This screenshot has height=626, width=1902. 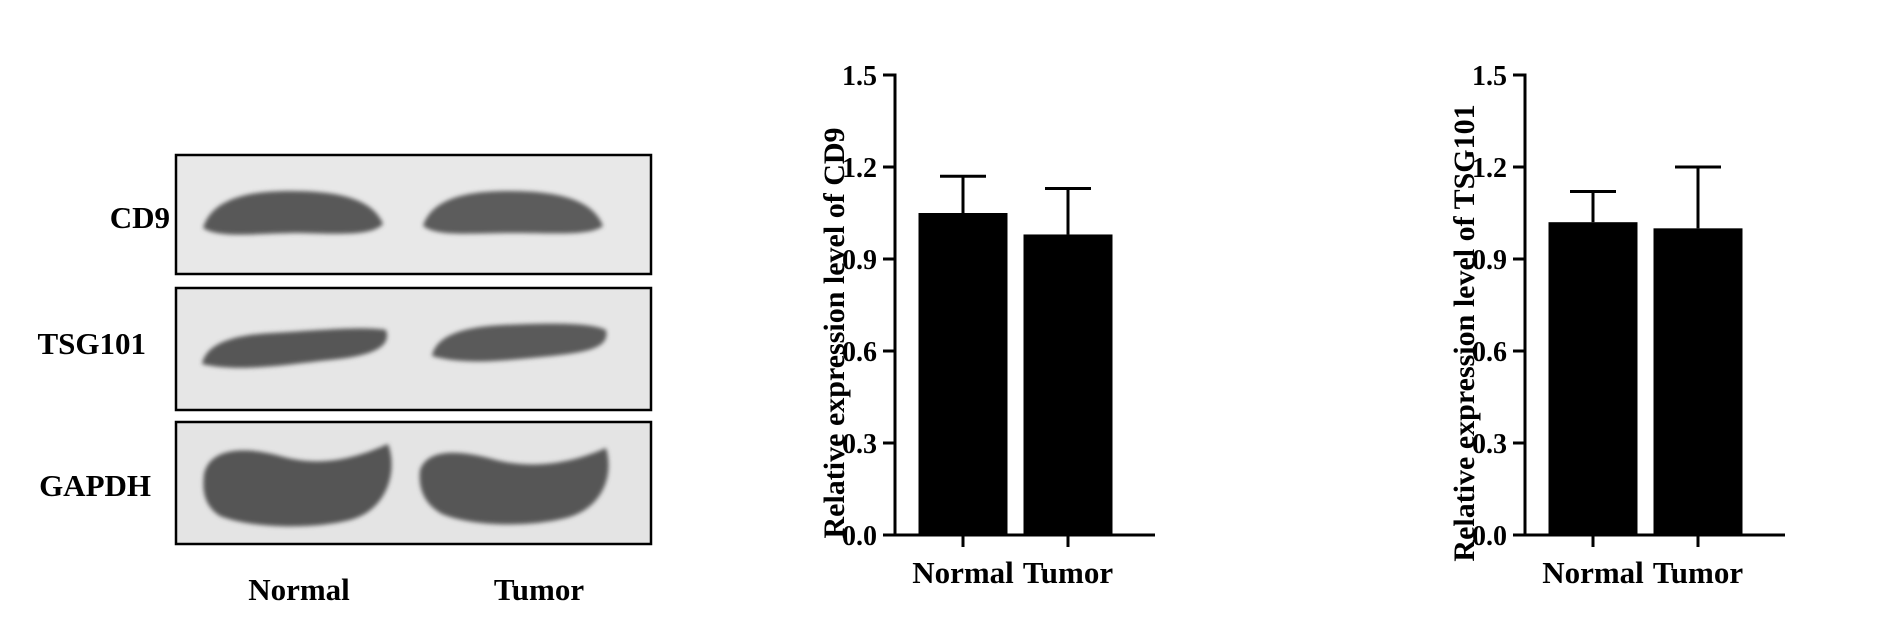 What do you see at coordinates (91, 343) in the screenshot?
I see `blot-label-tsg101: TSG101` at bounding box center [91, 343].